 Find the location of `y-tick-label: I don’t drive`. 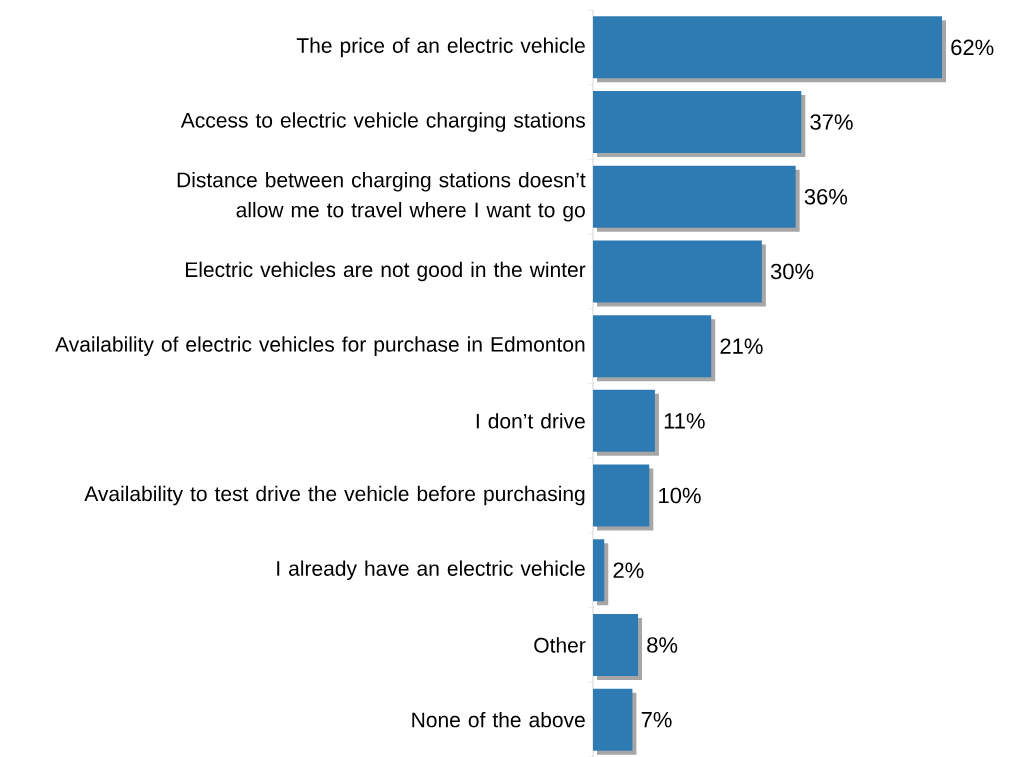

y-tick-label: I don’t drive is located at coordinates (530, 421).